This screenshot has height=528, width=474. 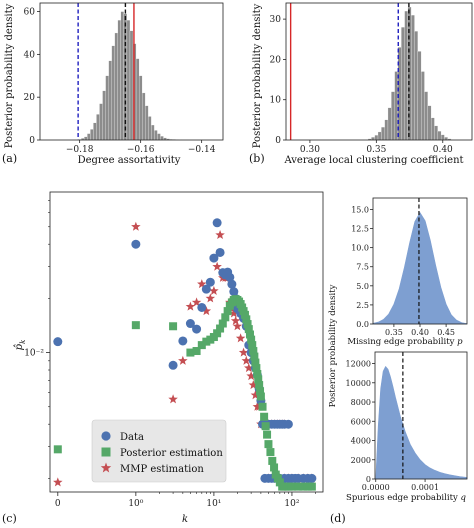 What do you see at coordinates (30, 55) in the screenshot?
I see `panel-a-ytick-label: 40` at bounding box center [30, 55].